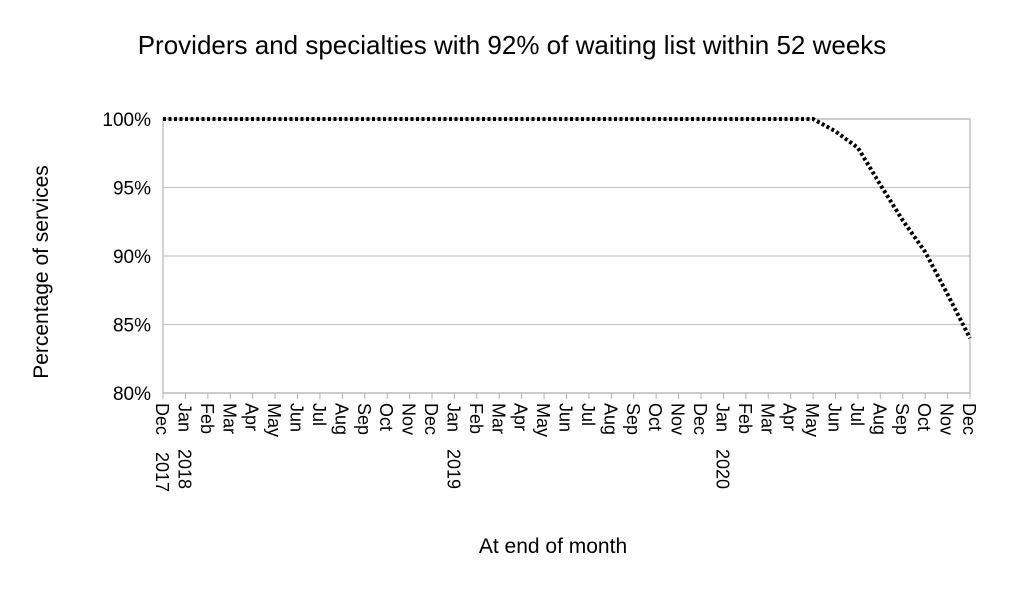 Image resolution: width=1024 pixels, height=590 pixels. I want to click on y-tick-label: 95%, so click(132, 189).